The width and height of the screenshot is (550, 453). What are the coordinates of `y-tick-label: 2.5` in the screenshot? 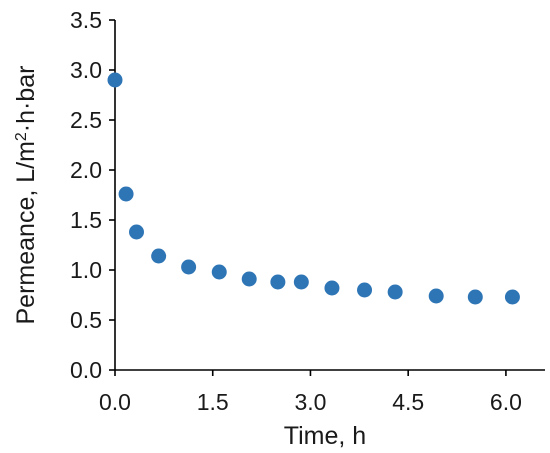 It's located at (86, 120).